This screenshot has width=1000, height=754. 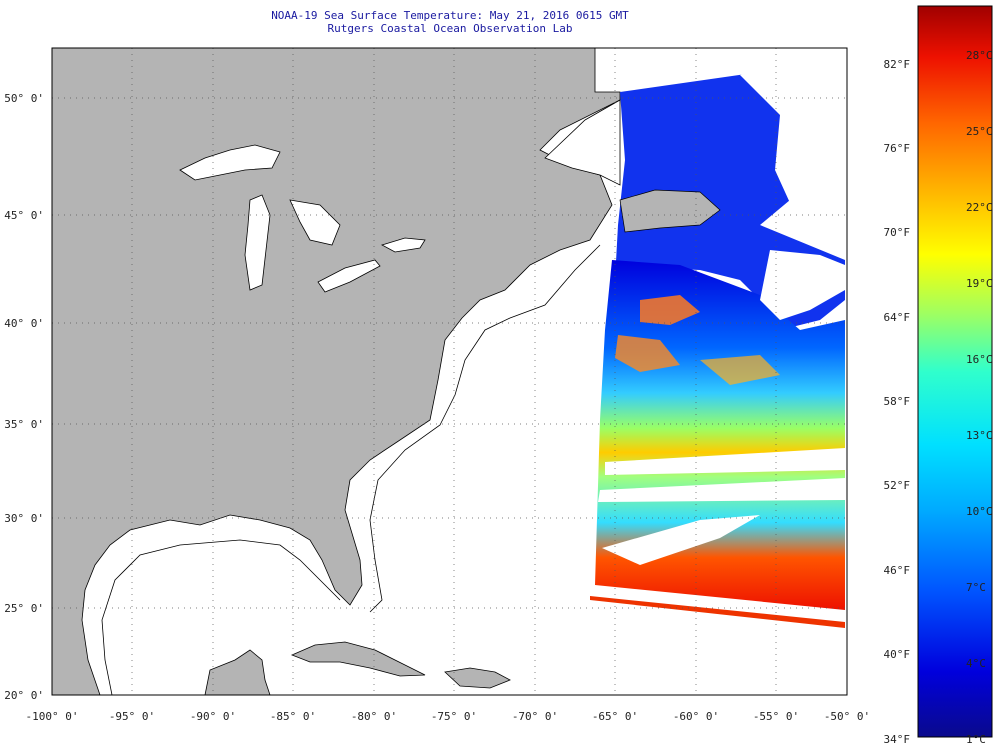 I want to click on lon-label-100: -100° 0', so click(x=52, y=716).